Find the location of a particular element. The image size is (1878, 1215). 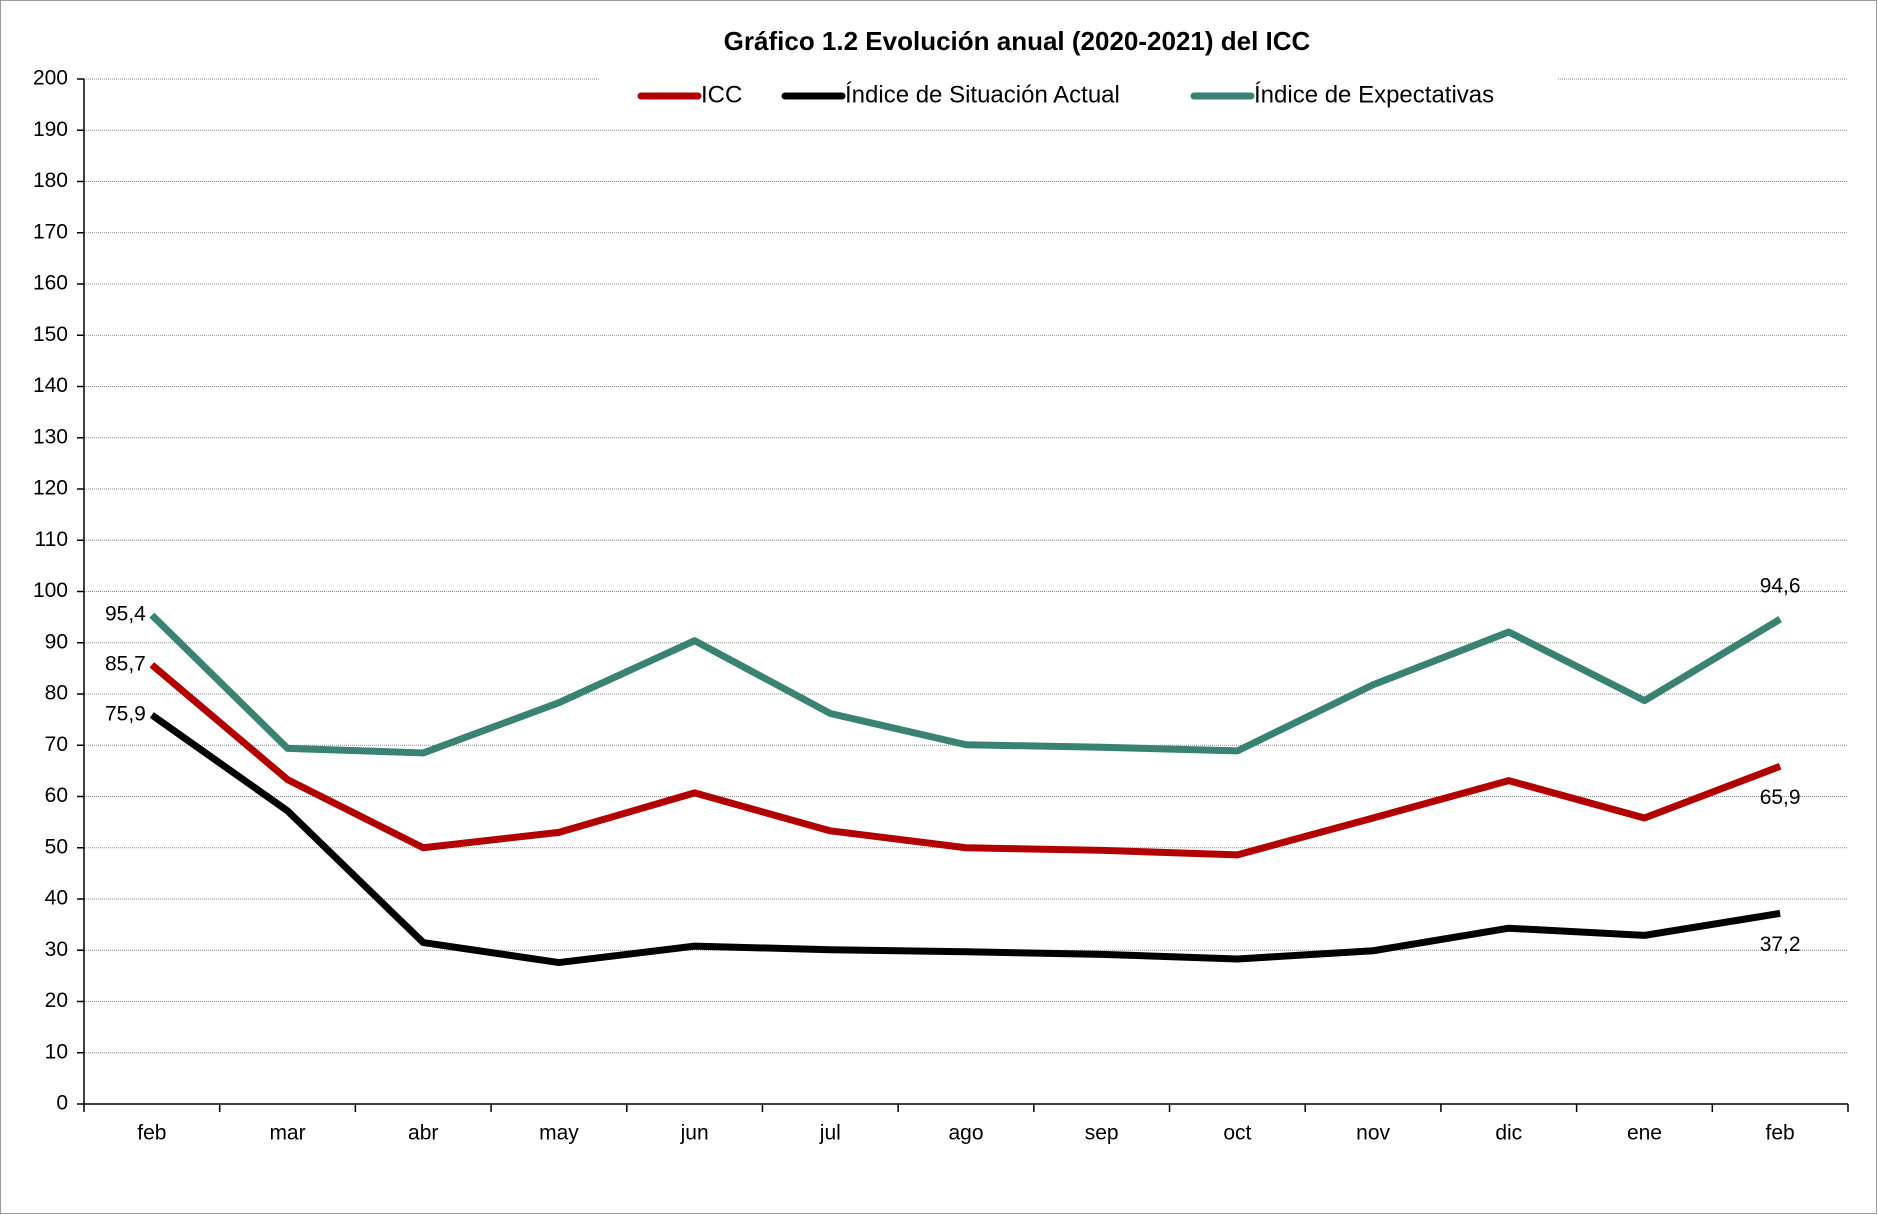

y-tick-label: 100 is located at coordinates (50, 590).